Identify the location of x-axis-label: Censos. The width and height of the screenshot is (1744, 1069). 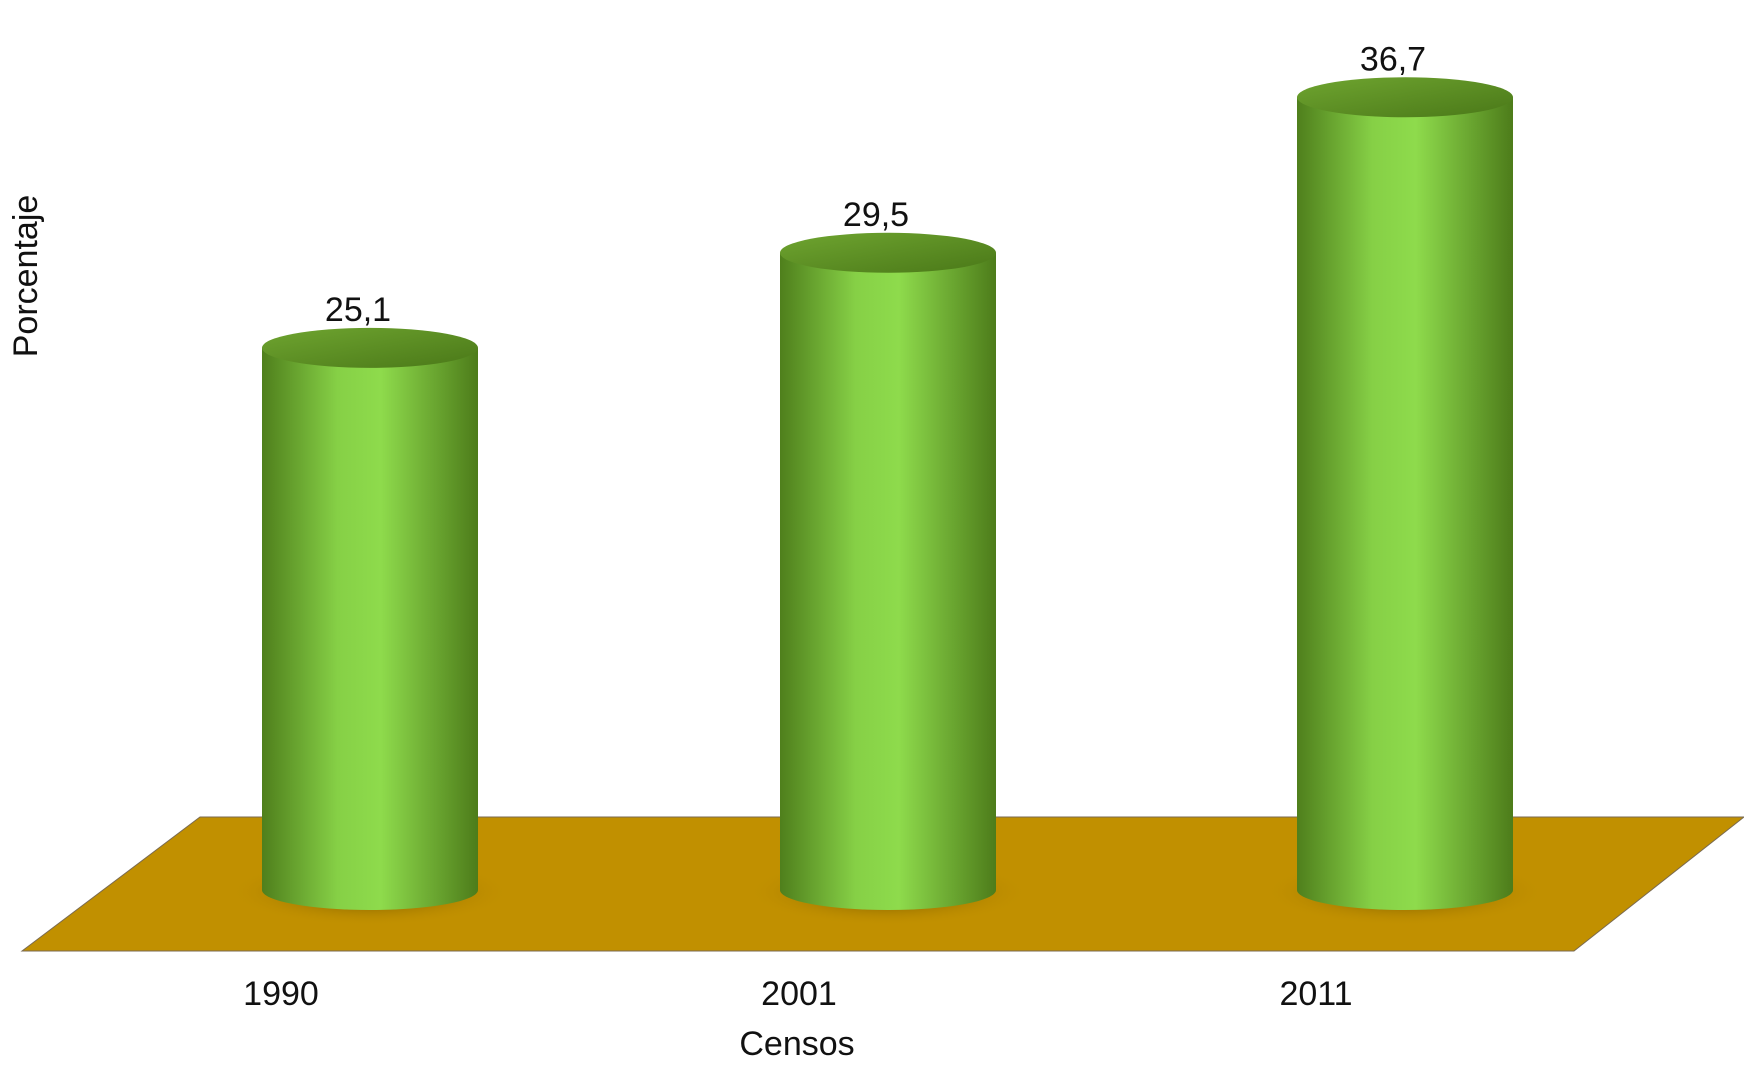
(796, 1044).